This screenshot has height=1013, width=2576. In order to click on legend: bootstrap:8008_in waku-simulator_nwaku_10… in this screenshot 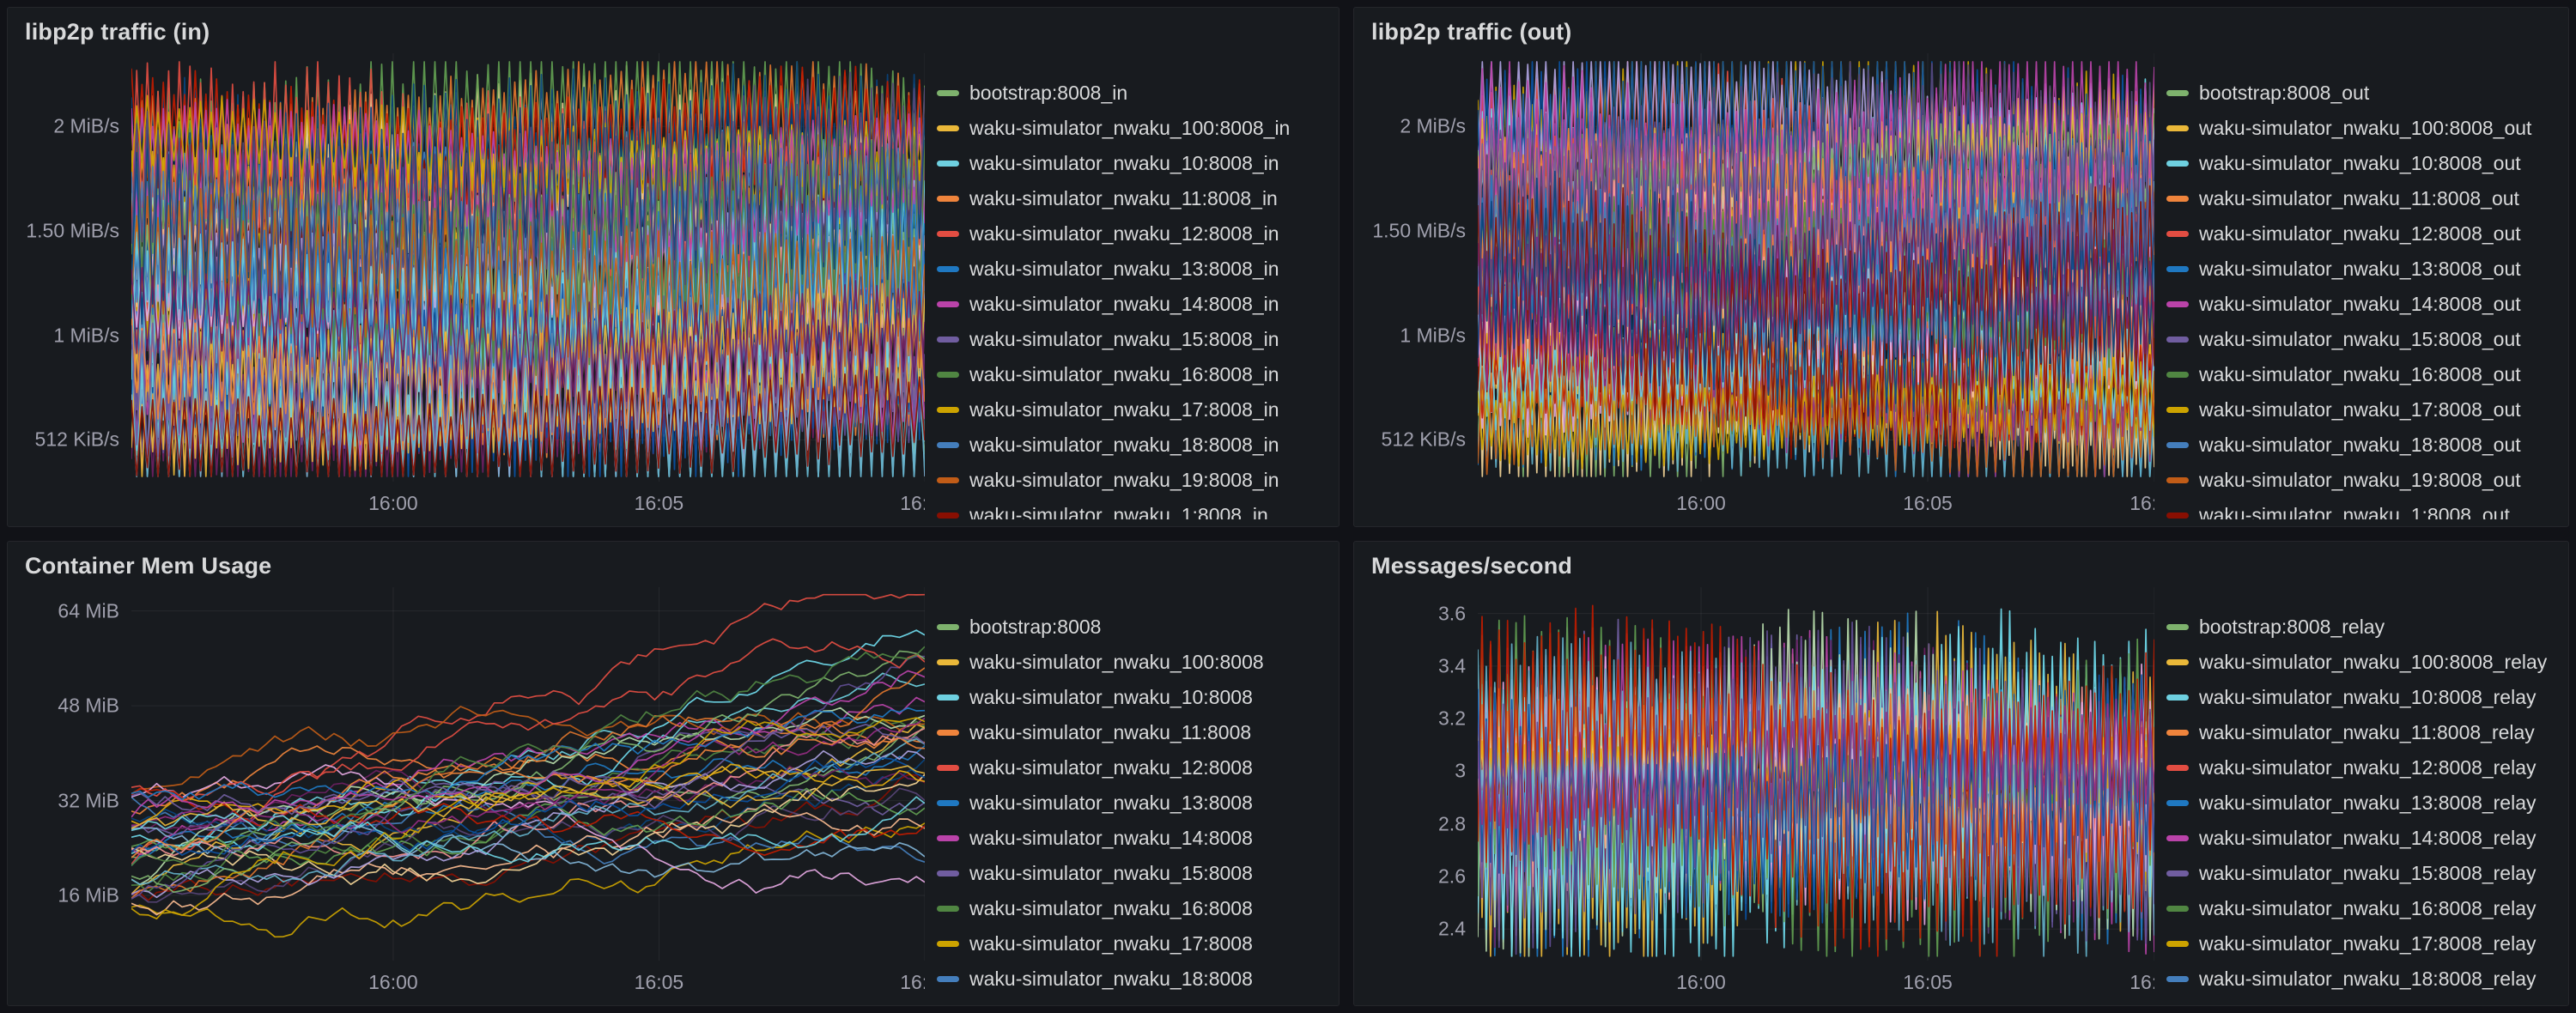, I will do `click(1129, 286)`.